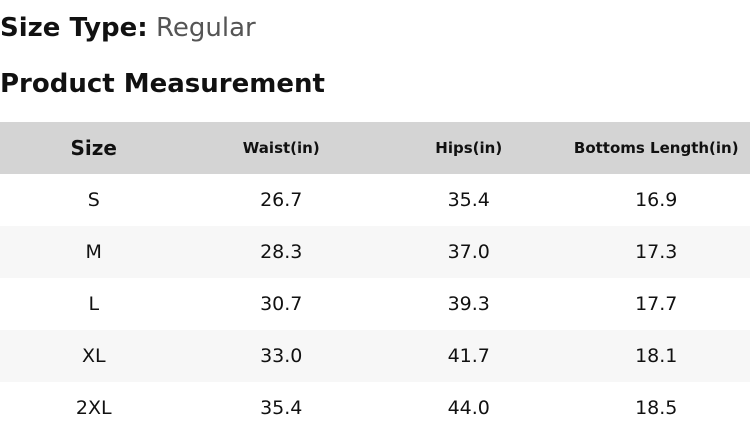 The width and height of the screenshot is (750, 434). What do you see at coordinates (93, 408) in the screenshot?
I see `cell-size: 2XL` at bounding box center [93, 408].